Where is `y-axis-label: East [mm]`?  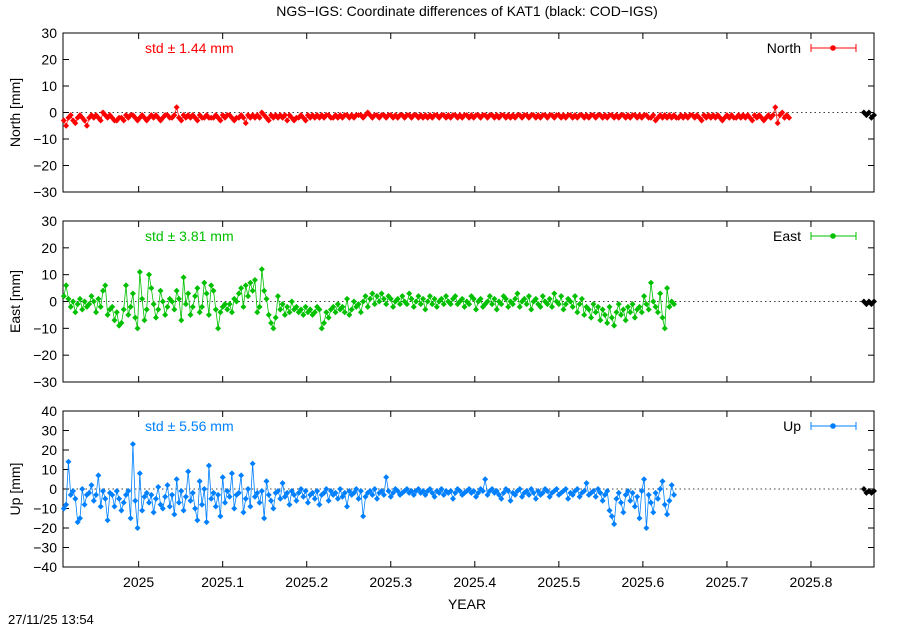 y-axis-label: East [mm] is located at coordinates (15, 301).